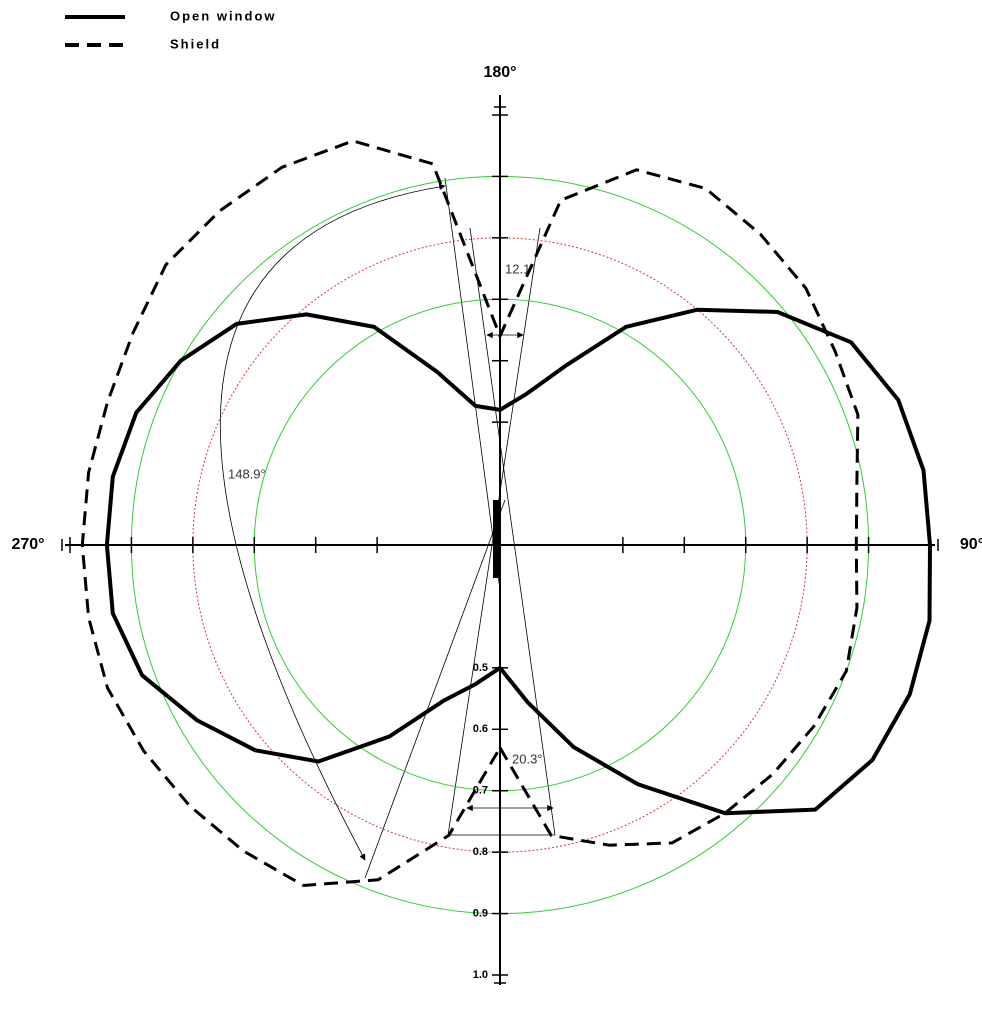 This screenshot has height=1011, width=982. I want to click on angle-label: 180°, so click(499, 72).